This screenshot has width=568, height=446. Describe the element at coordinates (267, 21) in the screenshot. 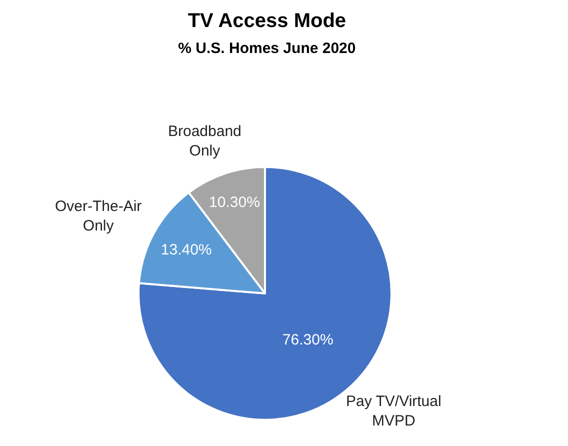

I see `chart-title: TV Access Mode` at that location.